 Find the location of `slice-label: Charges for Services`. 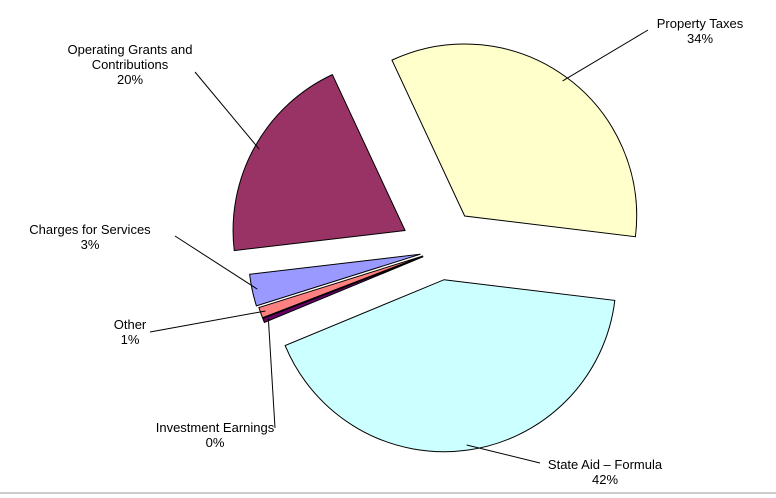

slice-label: Charges for Services is located at coordinates (90, 229).